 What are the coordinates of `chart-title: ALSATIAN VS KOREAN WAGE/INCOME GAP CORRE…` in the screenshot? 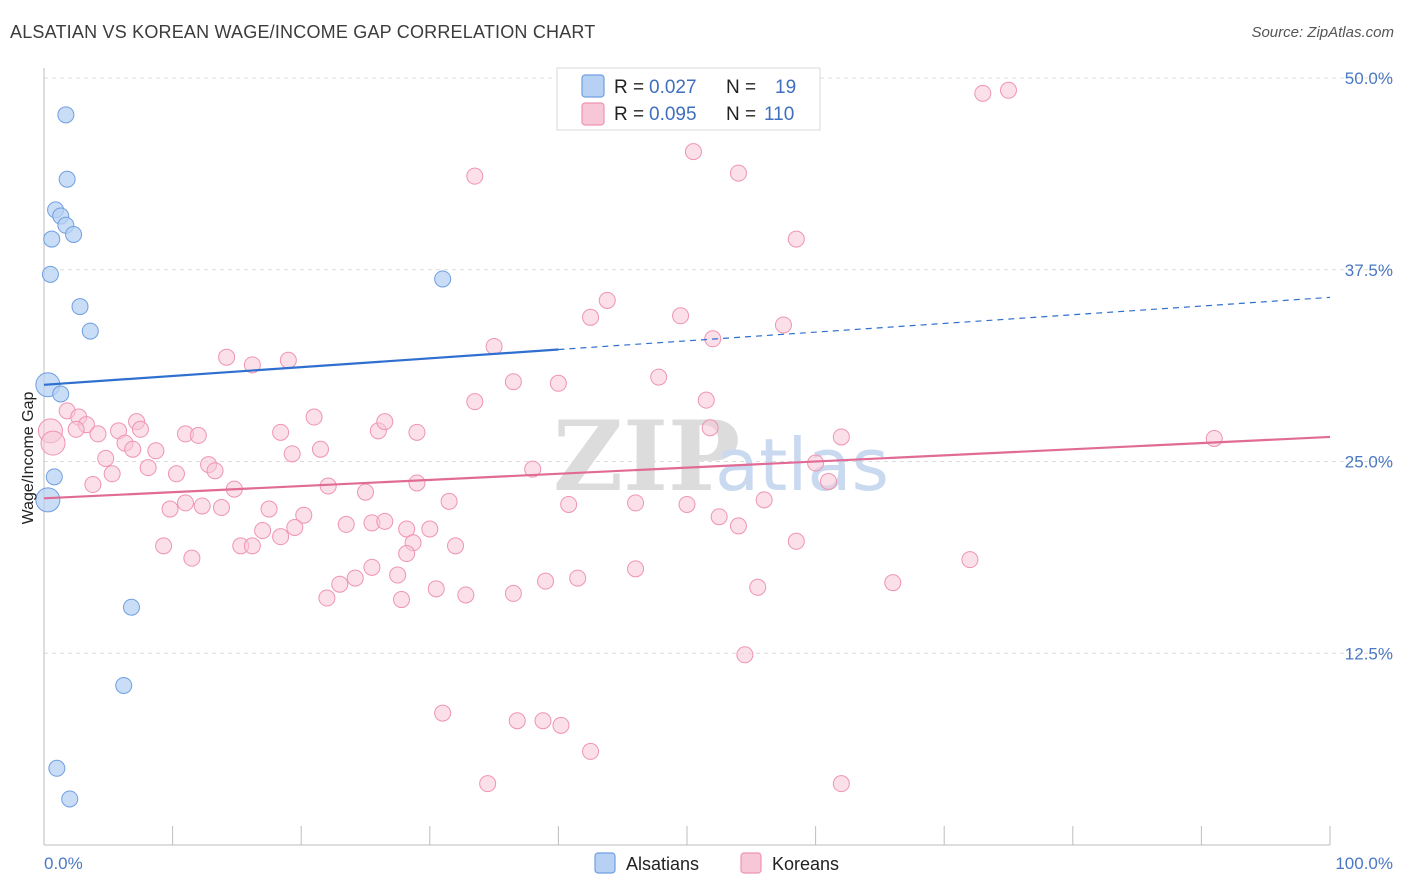 It's located at (303, 32).